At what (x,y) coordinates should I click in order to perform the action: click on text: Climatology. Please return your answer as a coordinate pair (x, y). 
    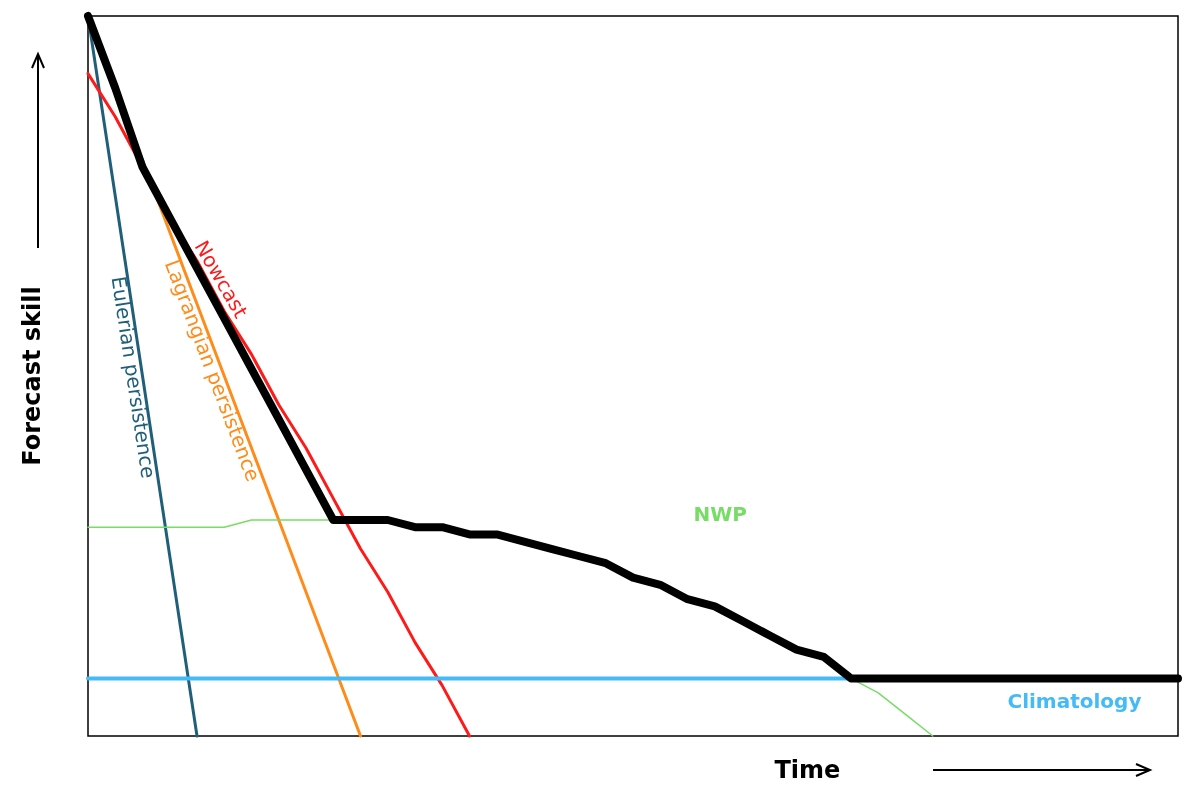
    Looking at the image, I should click on (1074, 701).